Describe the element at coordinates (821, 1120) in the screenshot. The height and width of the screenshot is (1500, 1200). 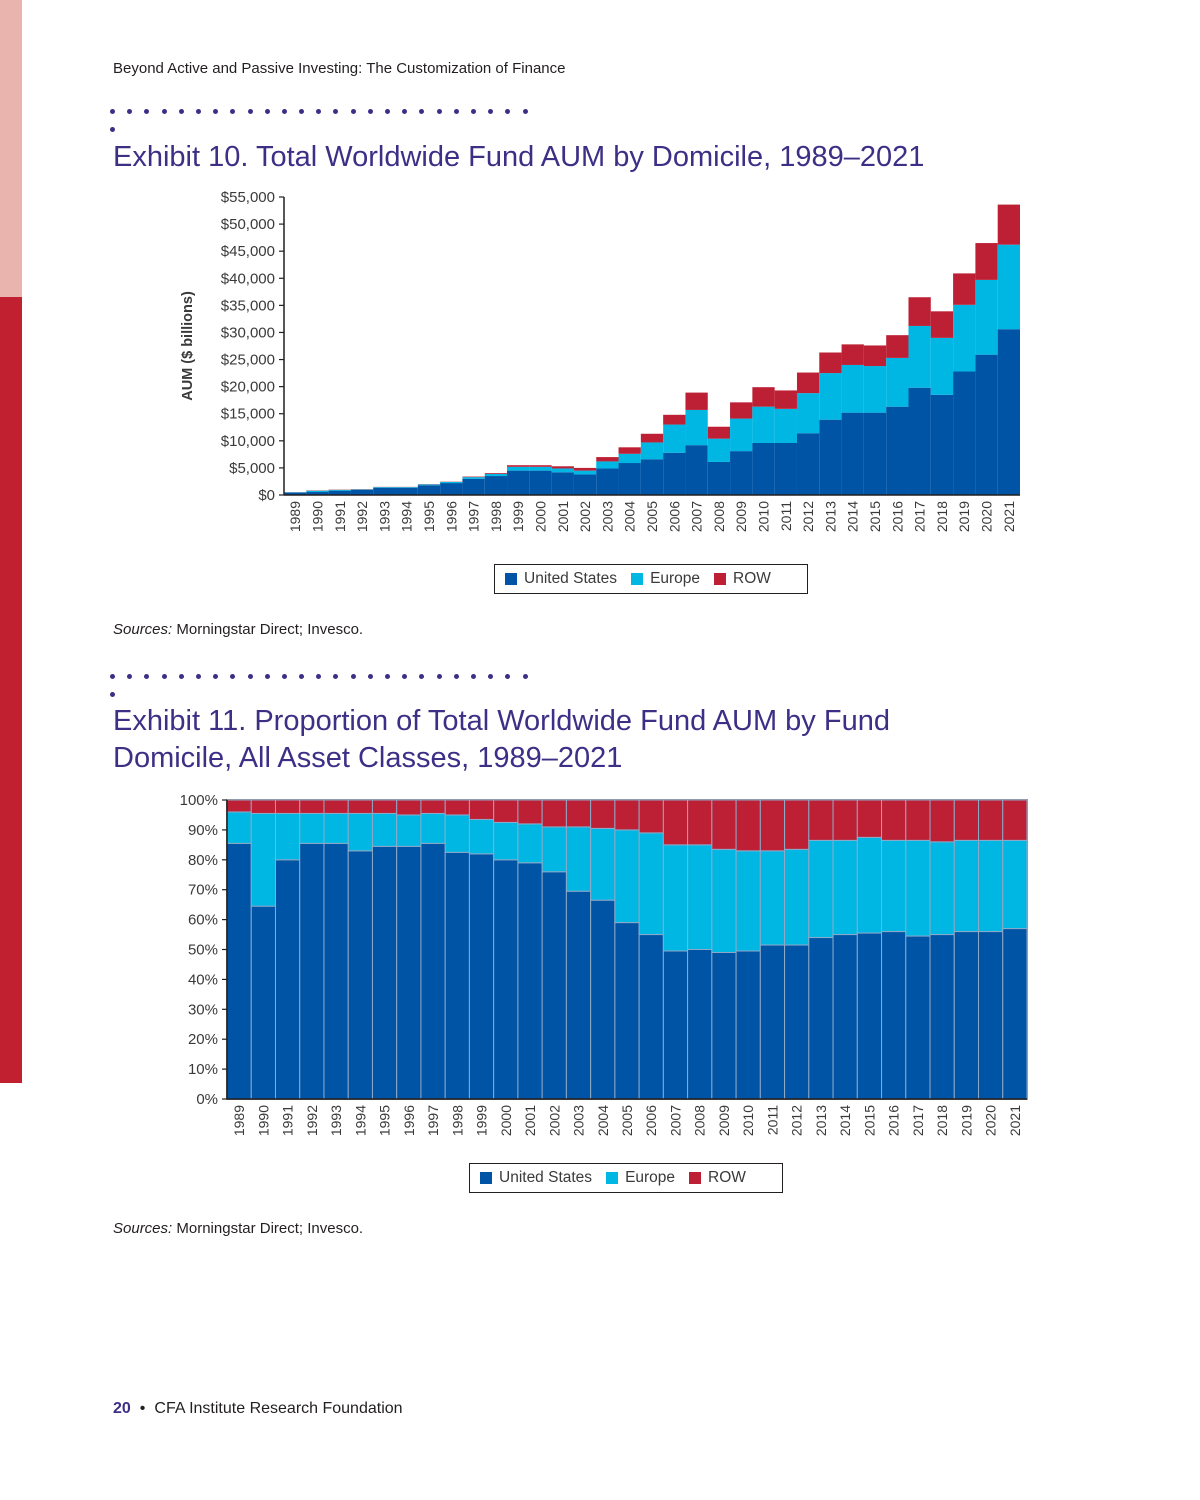
I see `x-tick-label: 2013` at that location.